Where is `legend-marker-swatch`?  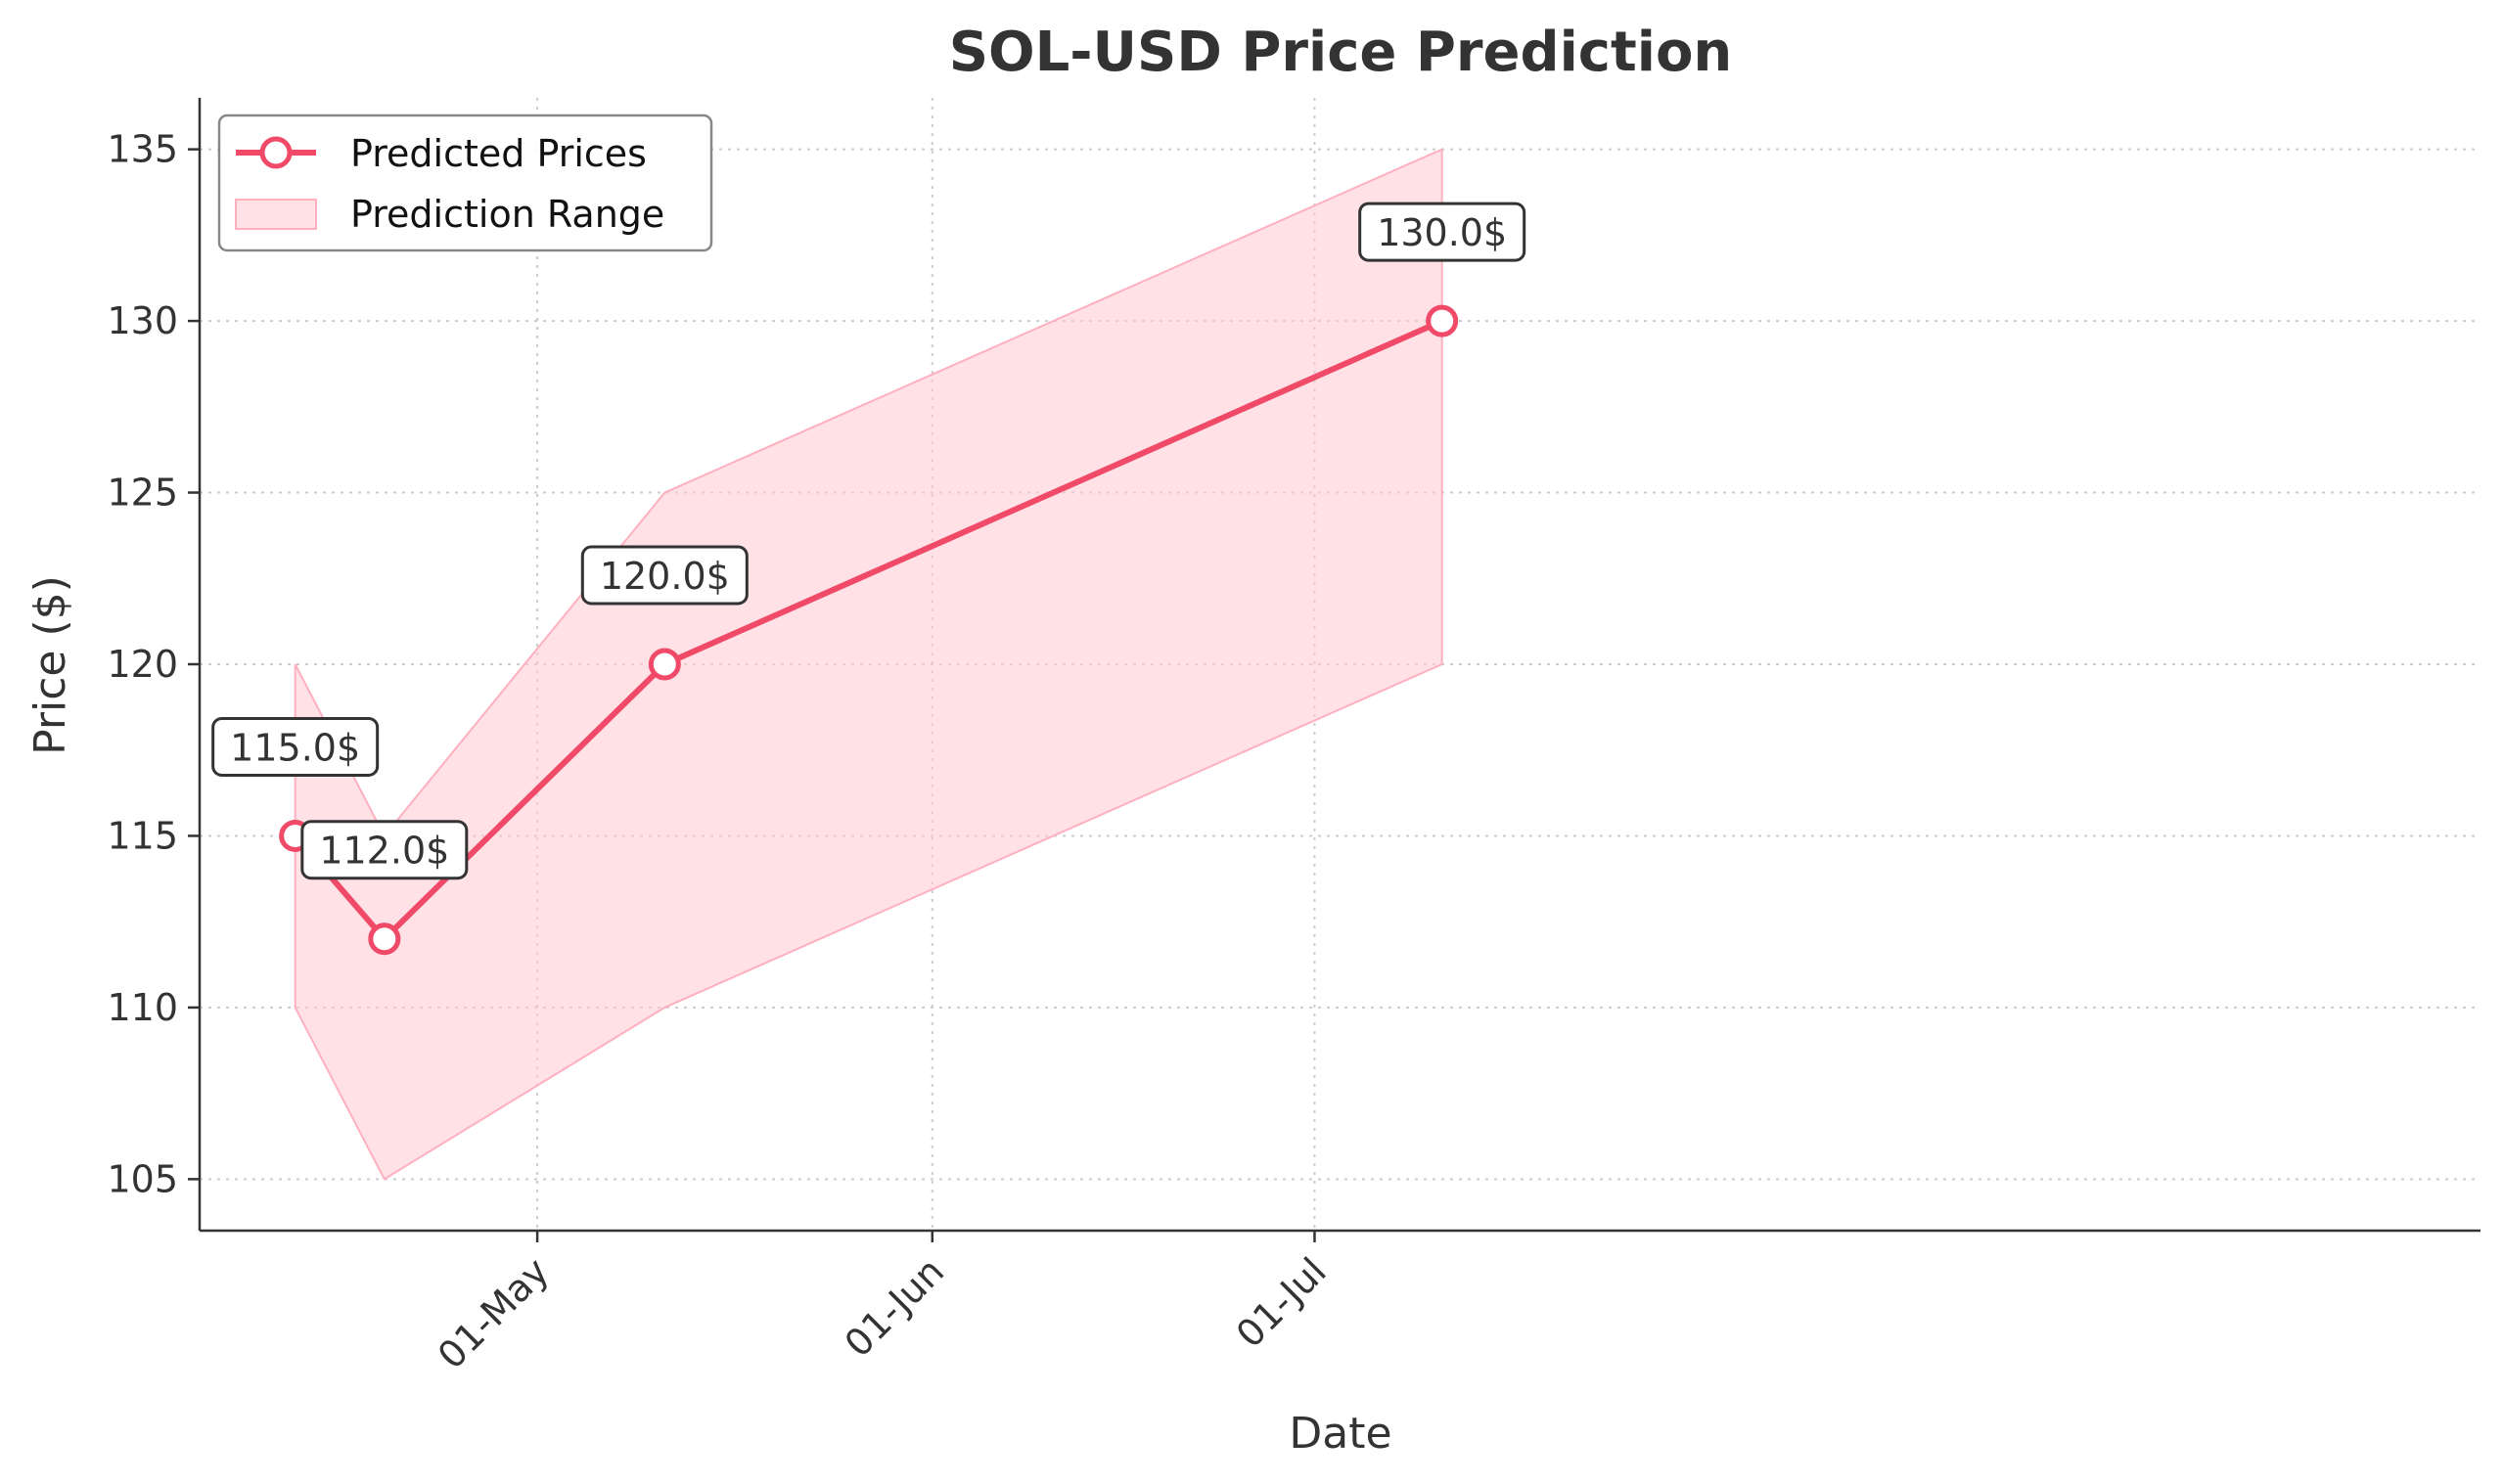
legend-marker-swatch is located at coordinates (276, 152).